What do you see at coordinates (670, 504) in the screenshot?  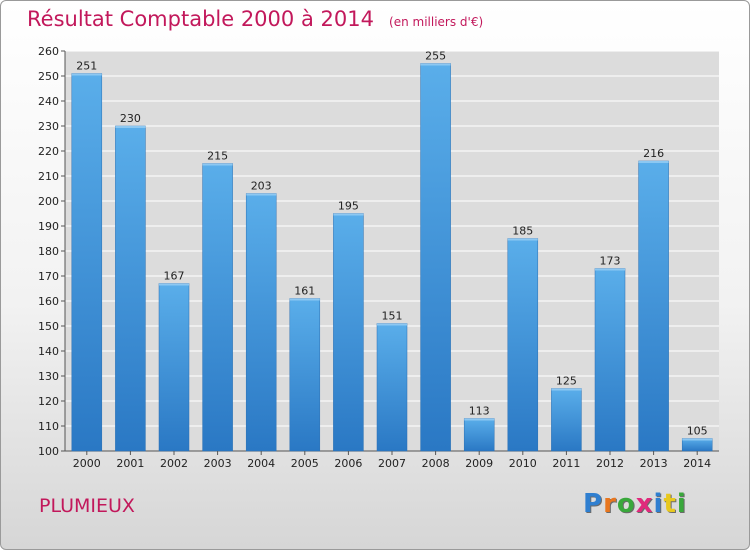 I see `logo-letter: t` at bounding box center [670, 504].